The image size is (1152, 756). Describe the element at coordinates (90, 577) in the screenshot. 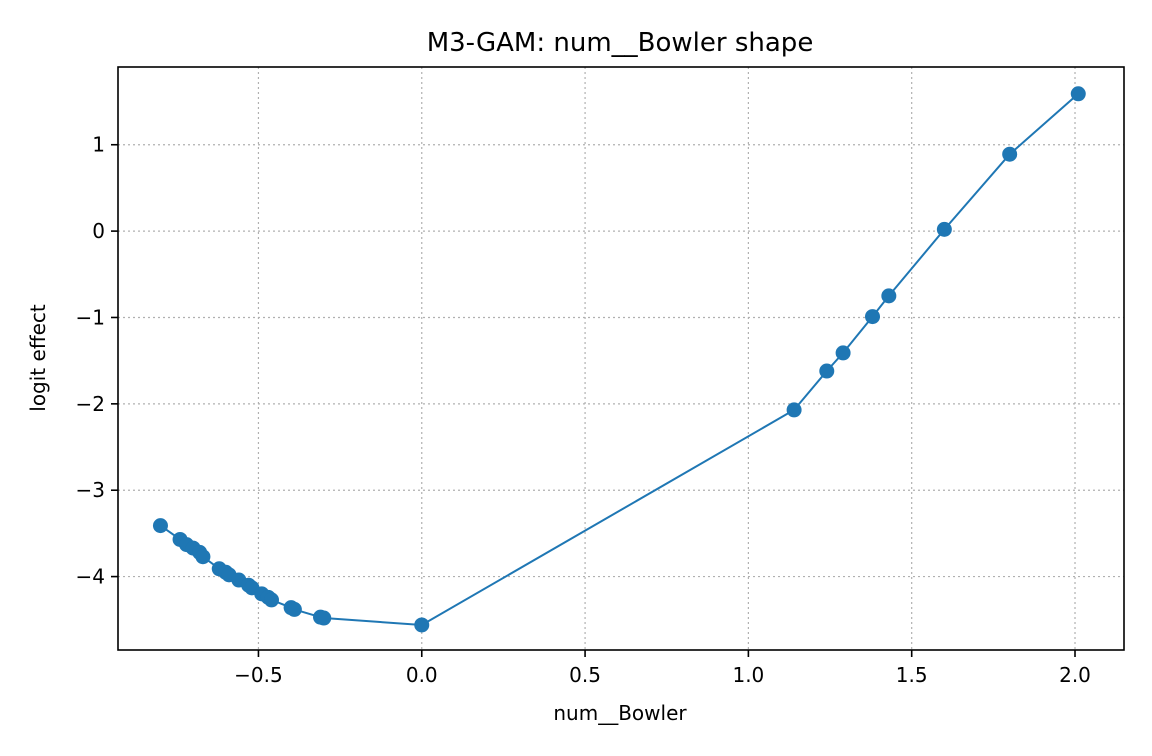

I see `y-tick-label: −4` at that location.